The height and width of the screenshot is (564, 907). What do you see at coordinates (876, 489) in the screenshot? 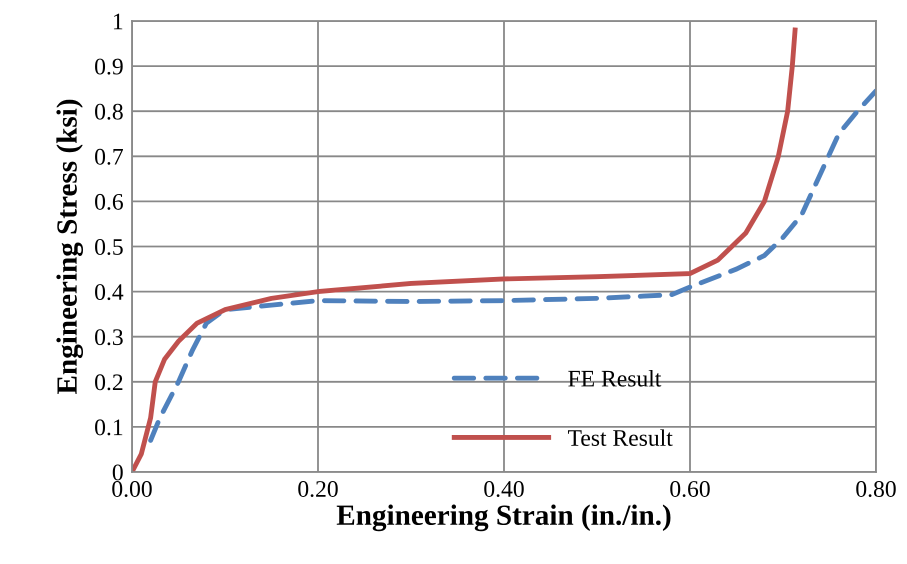
I see `x-tick-label: 0.80` at bounding box center [876, 489].